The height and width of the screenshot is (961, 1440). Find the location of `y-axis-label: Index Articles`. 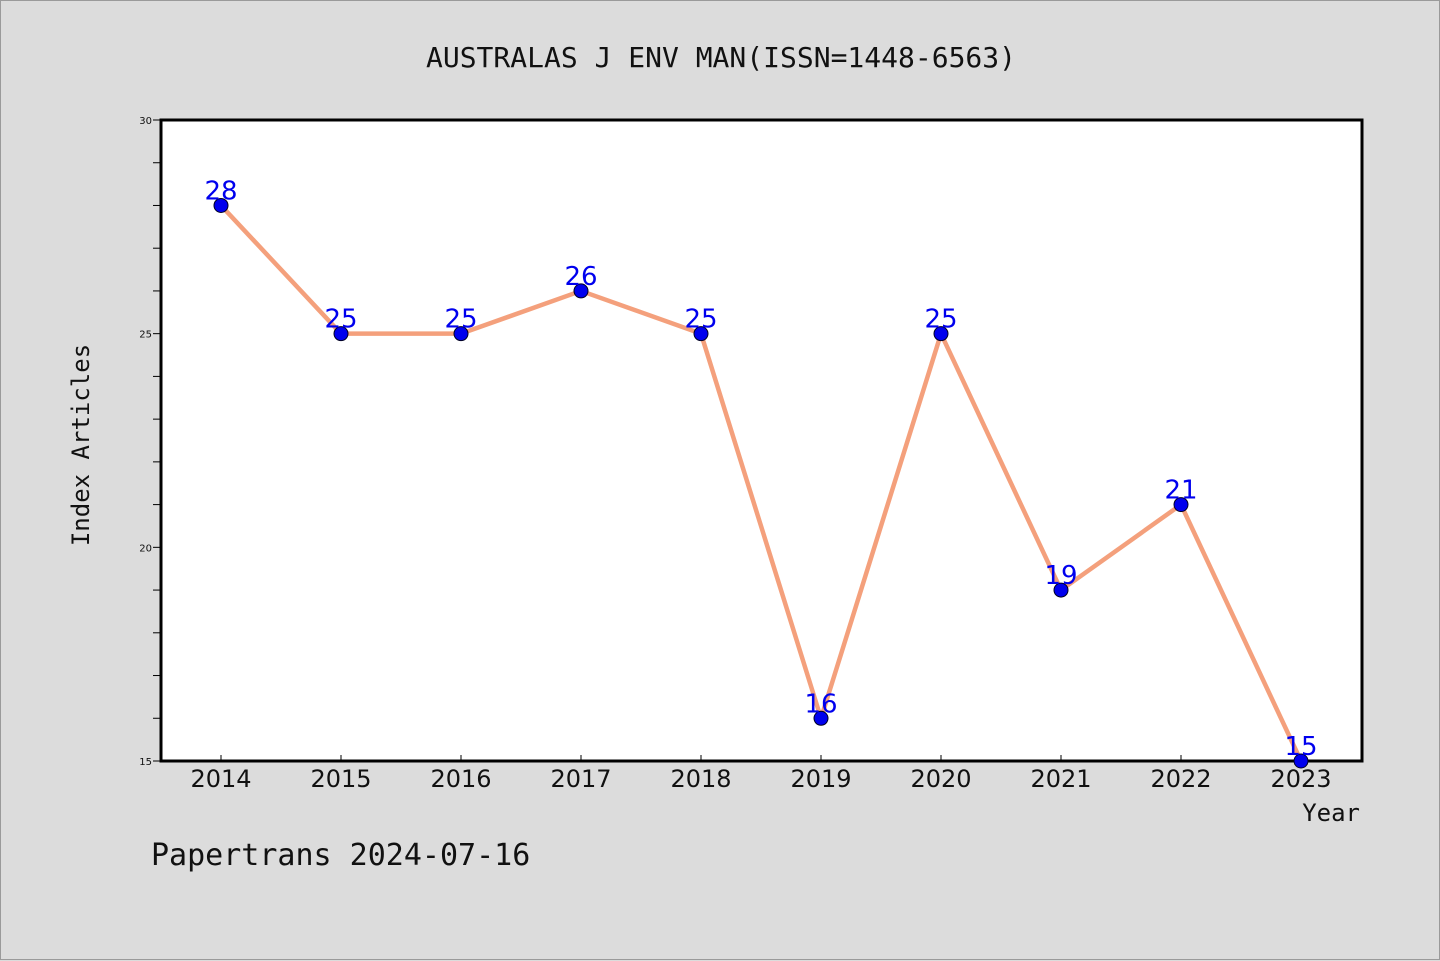

y-axis-label: Index Articles is located at coordinates (81, 445).